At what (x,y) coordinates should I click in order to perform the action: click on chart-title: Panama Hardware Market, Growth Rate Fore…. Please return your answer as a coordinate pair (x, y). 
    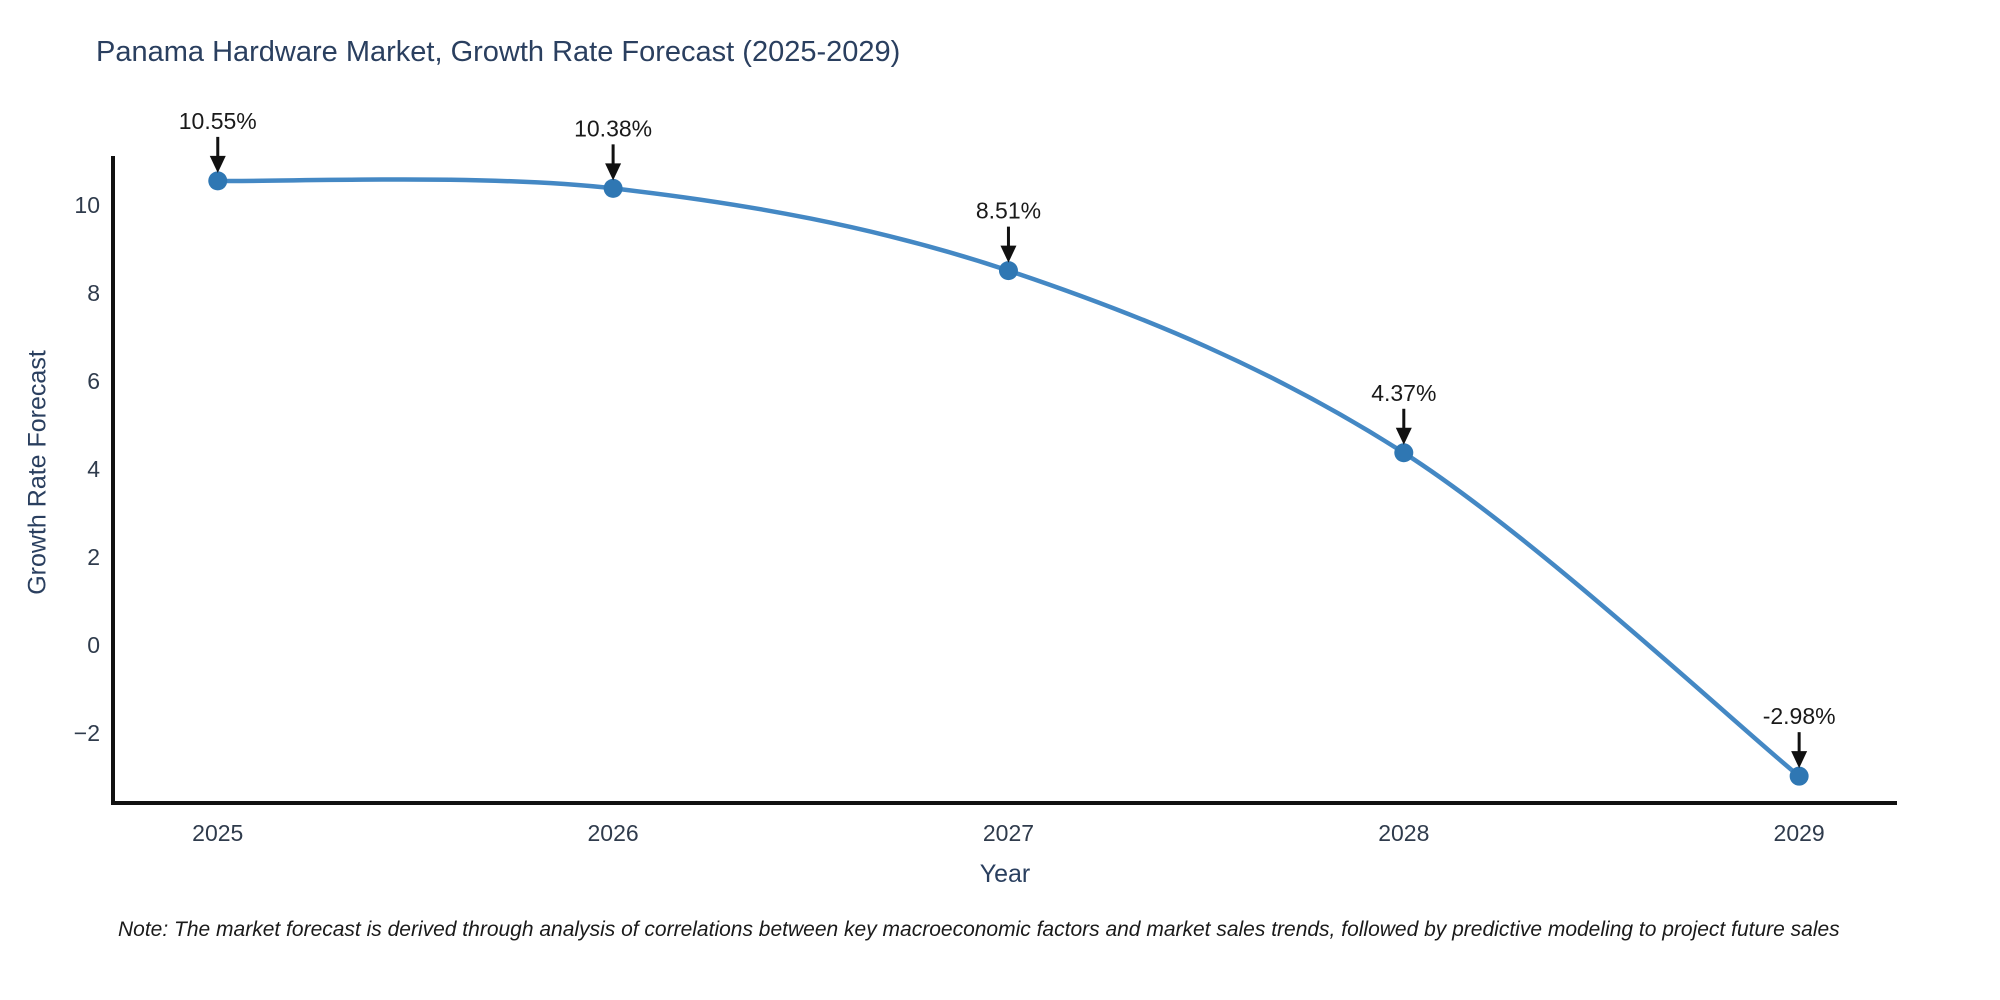
    Looking at the image, I should click on (498, 52).